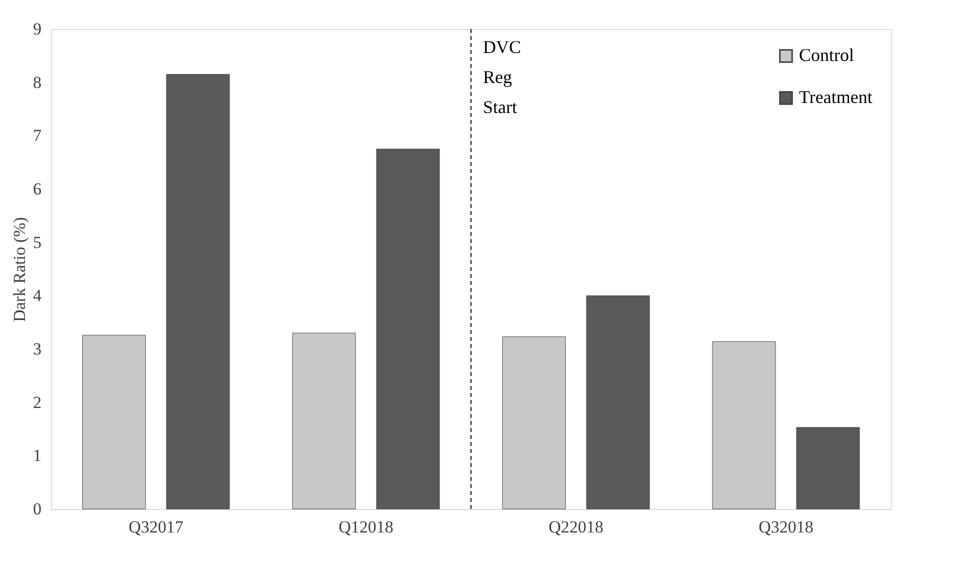  Describe the element at coordinates (37, 242) in the screenshot. I see `y-tick-label: 5` at that location.